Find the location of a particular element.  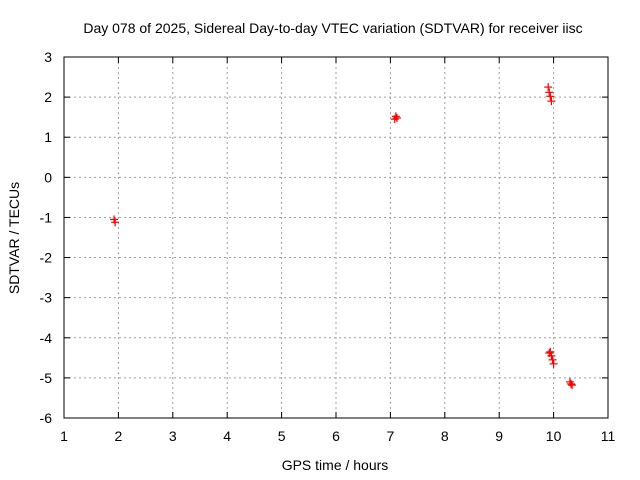

y-tick-label: 0 is located at coordinates (48, 177).